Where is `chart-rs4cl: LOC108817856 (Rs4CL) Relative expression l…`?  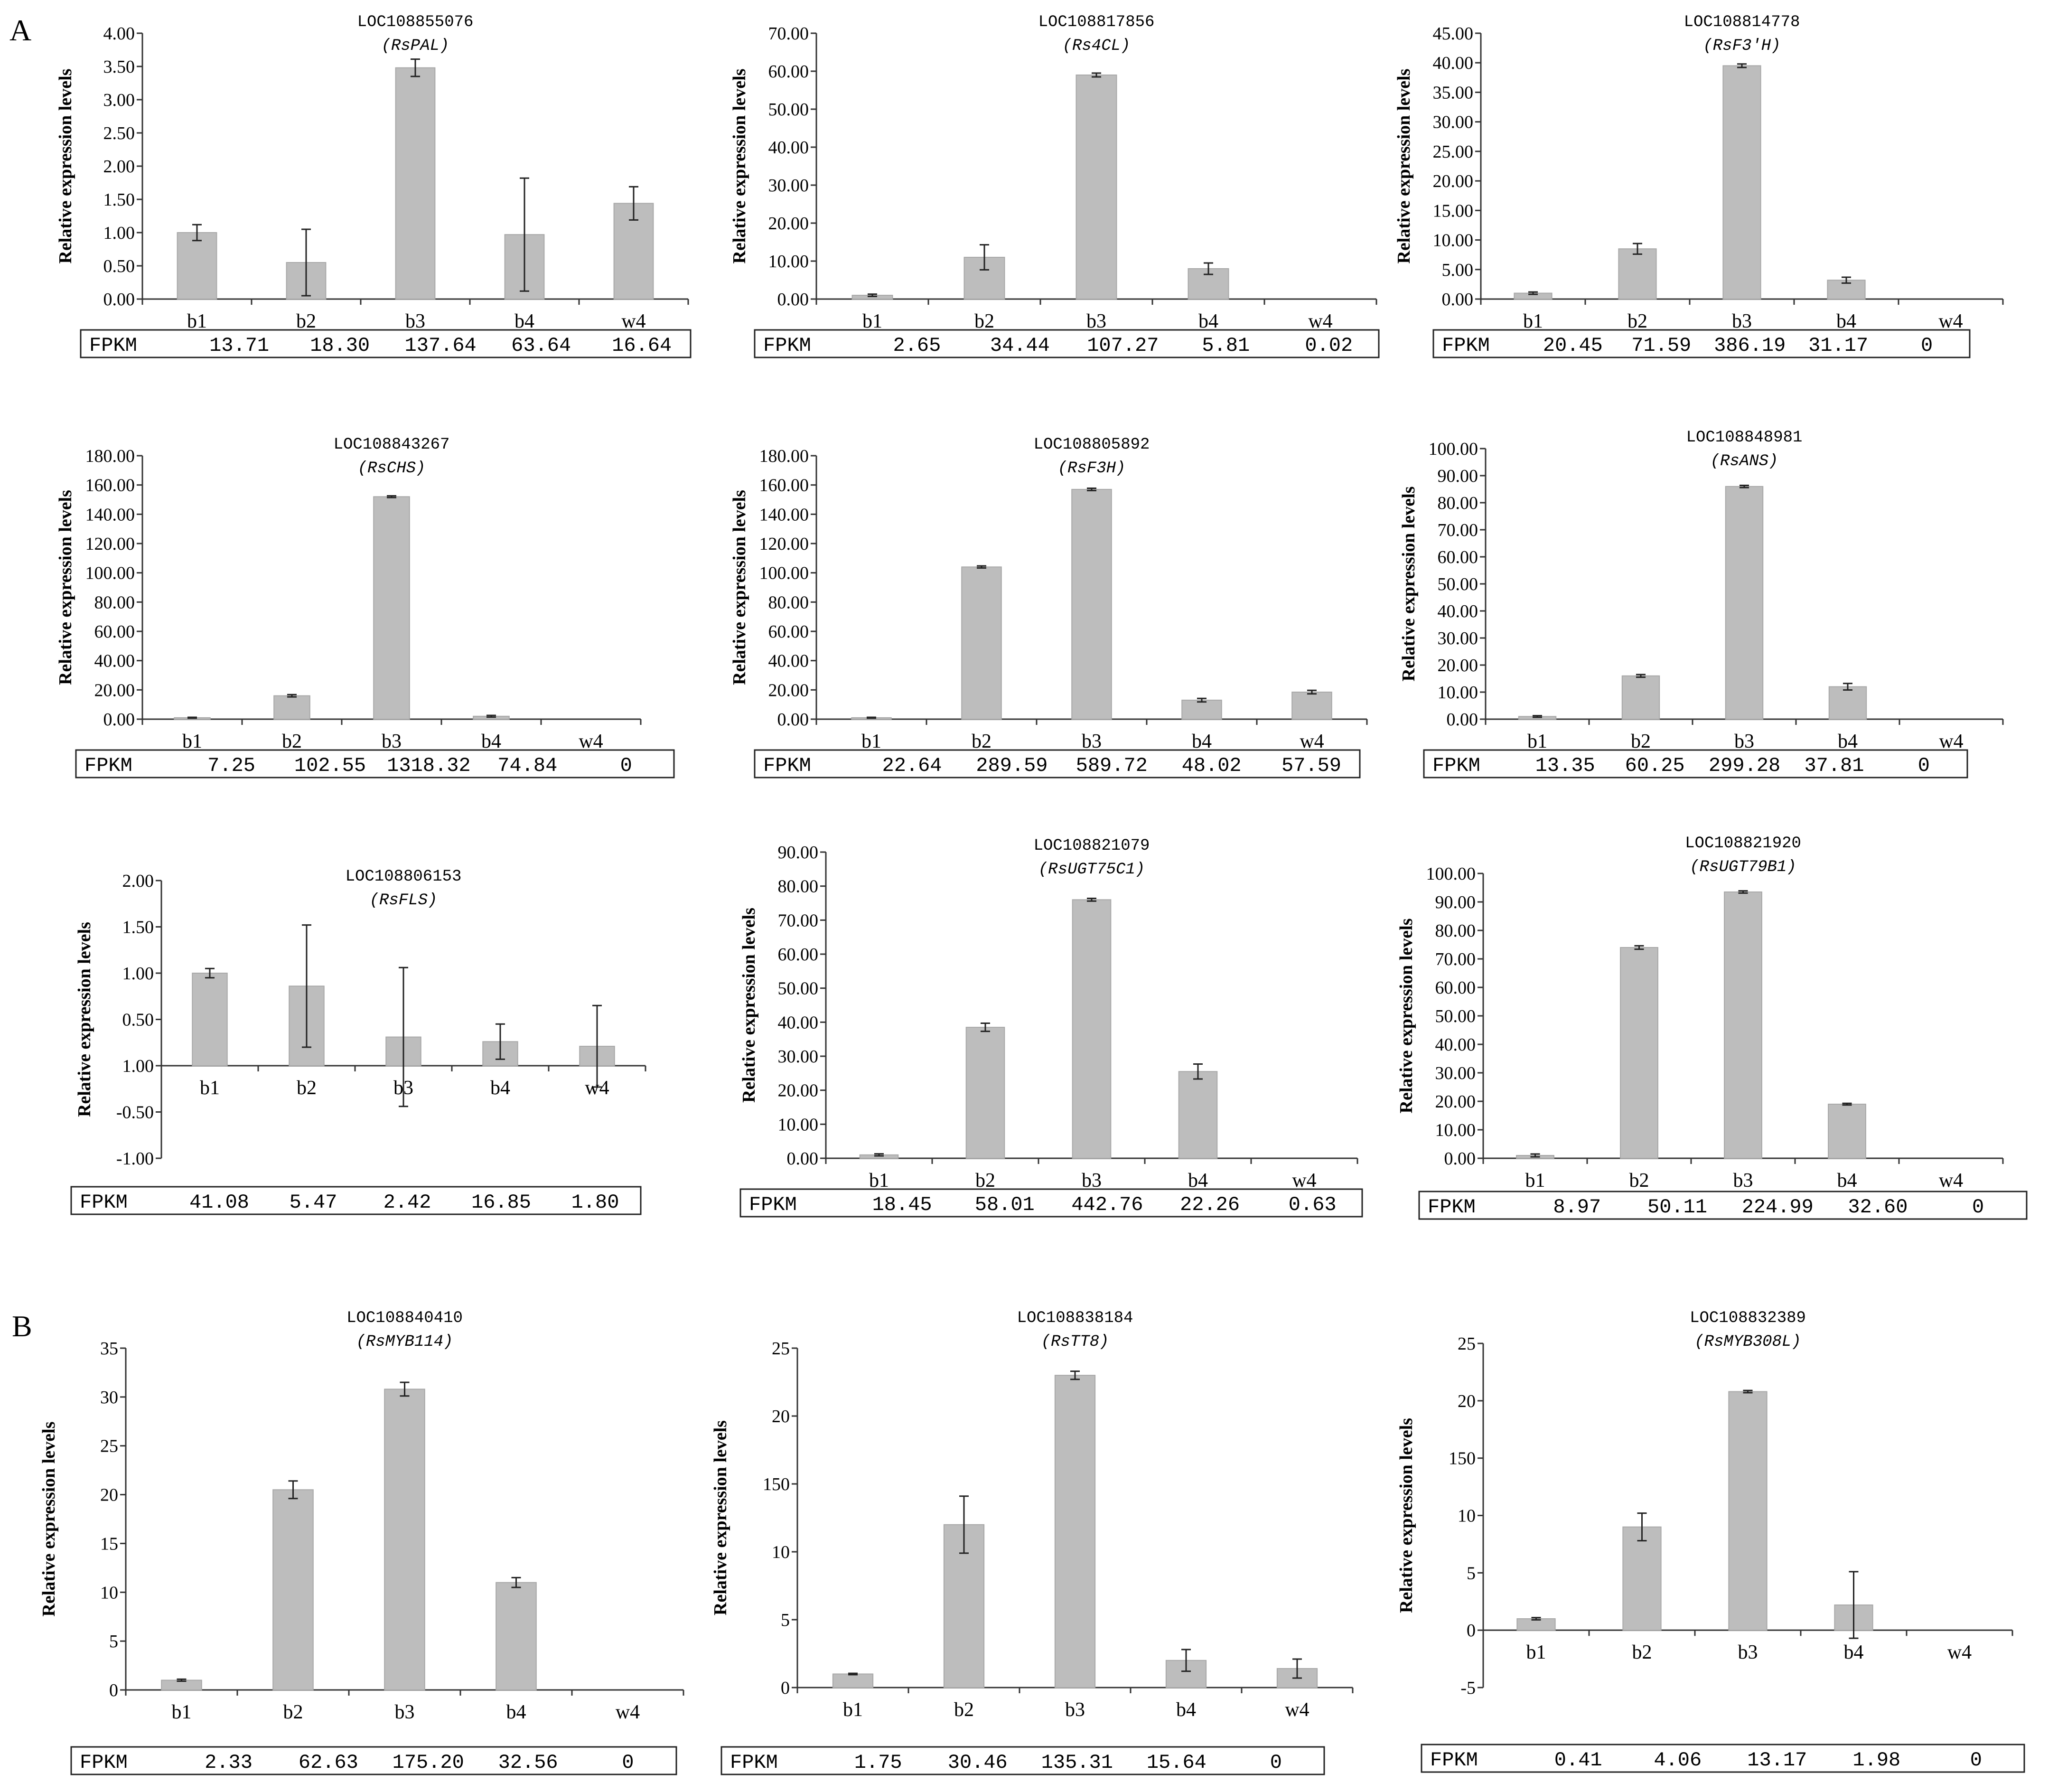 chart-rs4cl: LOC108817856 (Rs4CL) Relative expression l… is located at coordinates (1055, 186).